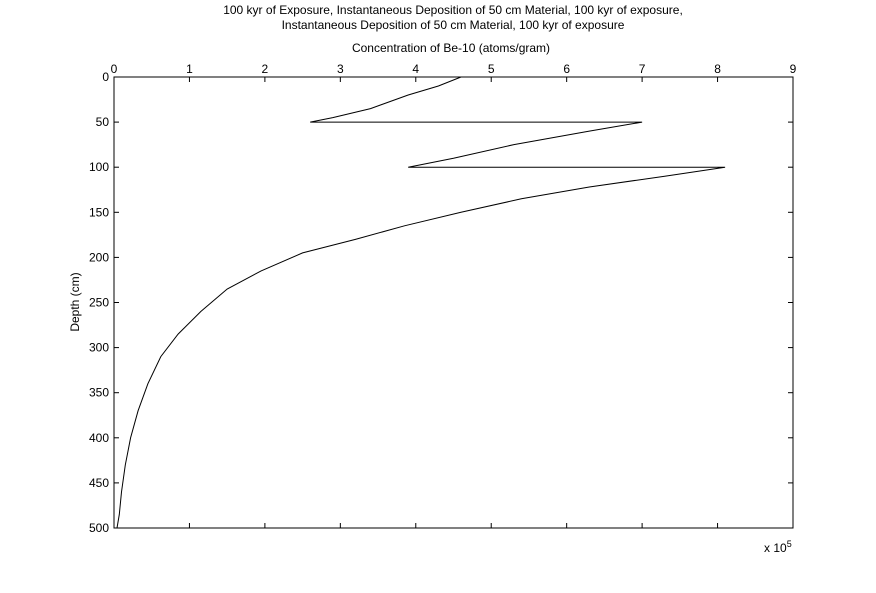 The width and height of the screenshot is (876, 593). Describe the element at coordinates (103, 122) in the screenshot. I see `y-tick-label-1: 50` at that location.